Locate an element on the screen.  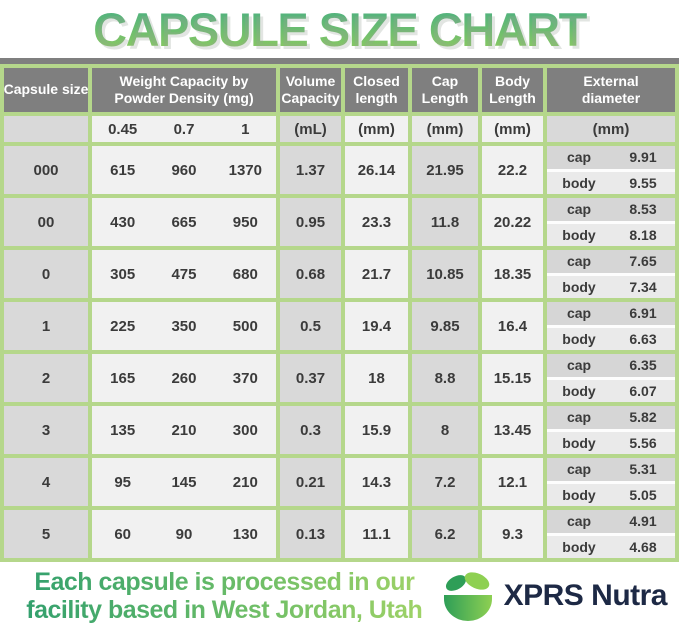
external-diameter-cell: cap 5.82 body 5.56 is located at coordinates (611, 430).